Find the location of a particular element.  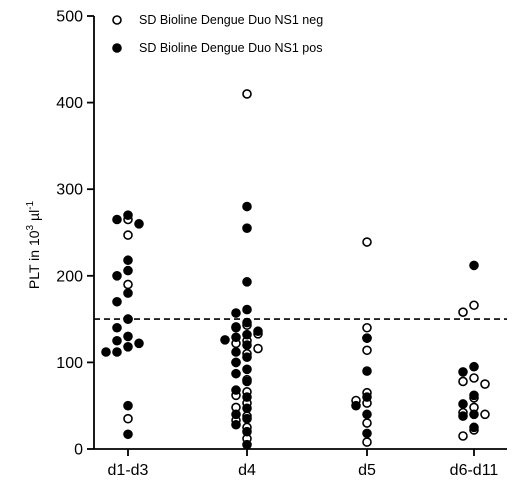

legend-marker-pos is located at coordinates (117, 48).